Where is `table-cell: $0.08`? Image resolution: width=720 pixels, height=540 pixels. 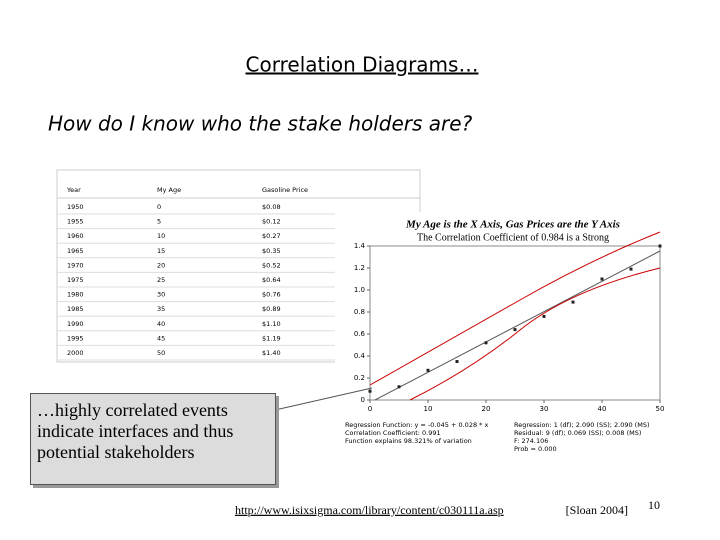
table-cell: $0.08 is located at coordinates (271, 207).